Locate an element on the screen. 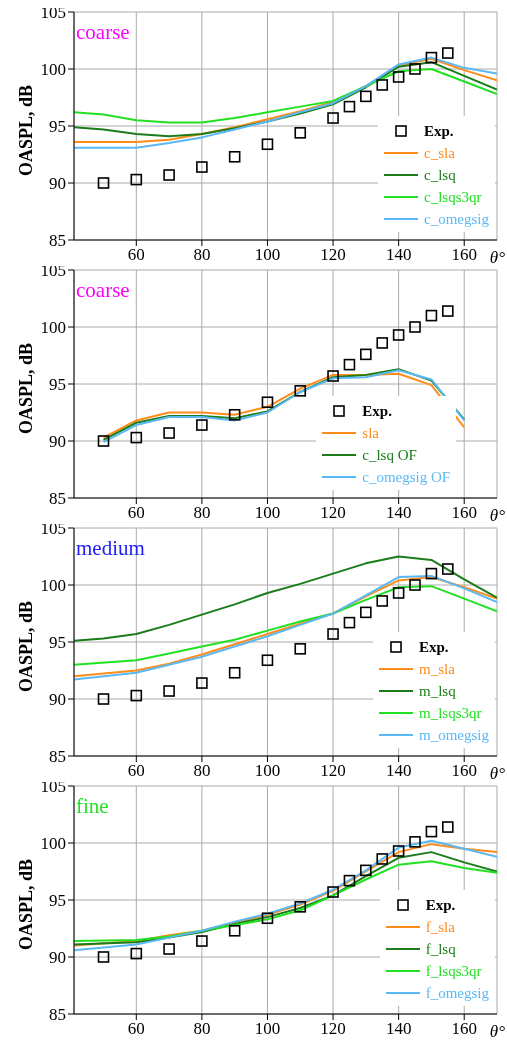 The height and width of the screenshot is (1041, 507). chart-title: medium is located at coordinates (110, 548).